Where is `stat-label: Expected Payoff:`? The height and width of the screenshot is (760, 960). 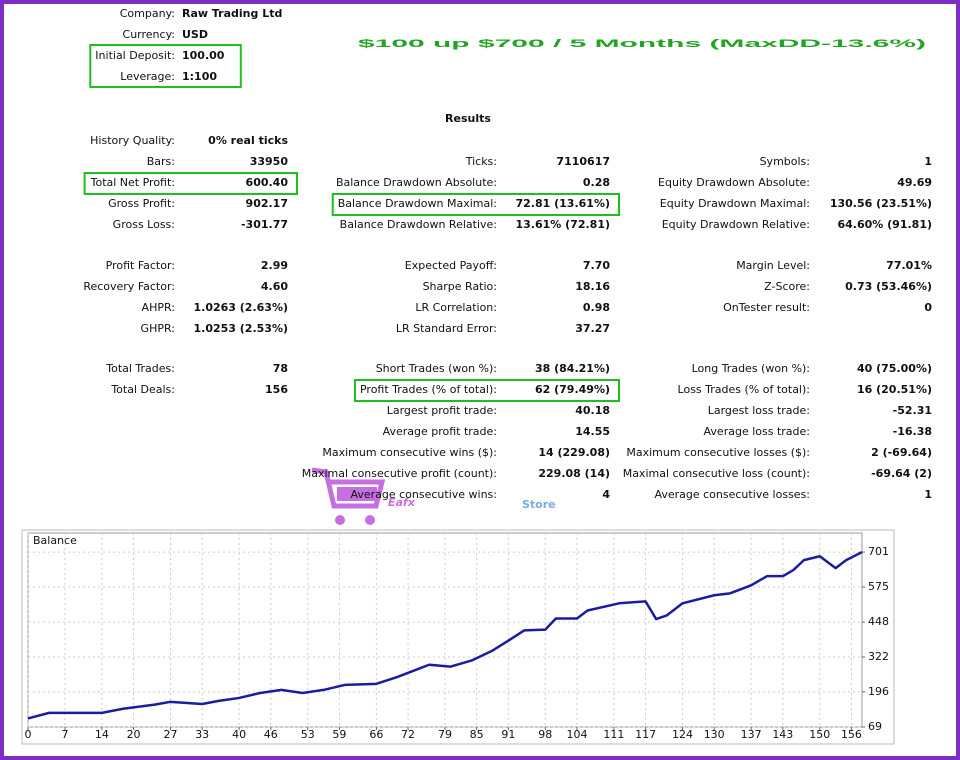 stat-label: Expected Payoff: is located at coordinates (451, 265).